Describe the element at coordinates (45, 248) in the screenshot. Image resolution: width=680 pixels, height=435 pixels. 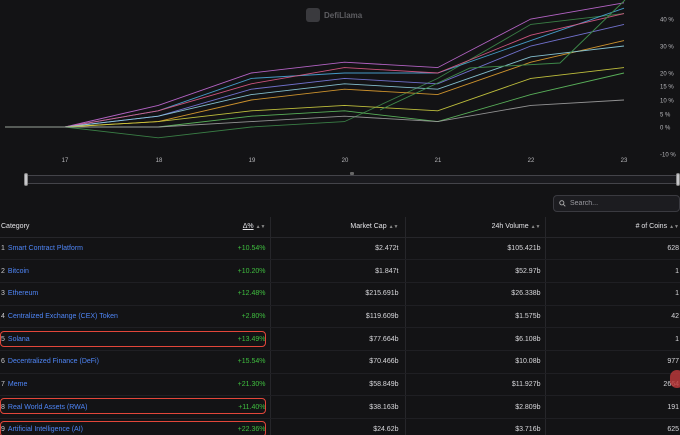
I see `category-link: Smart Contract Platform` at that location.